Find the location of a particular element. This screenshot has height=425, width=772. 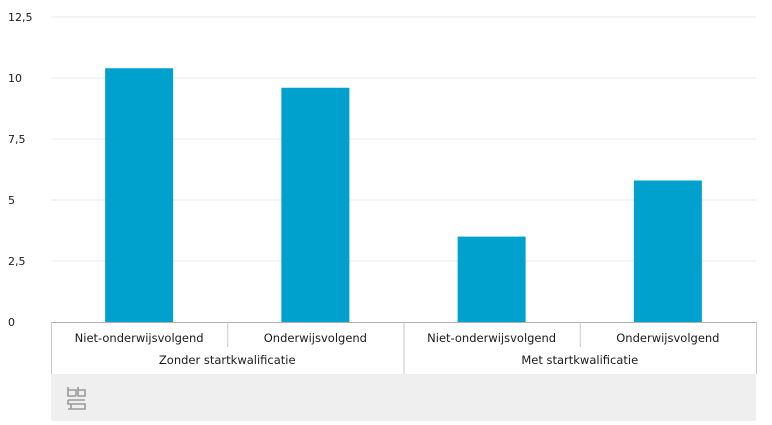

y-tick-label: 7,5 is located at coordinates (17, 139).